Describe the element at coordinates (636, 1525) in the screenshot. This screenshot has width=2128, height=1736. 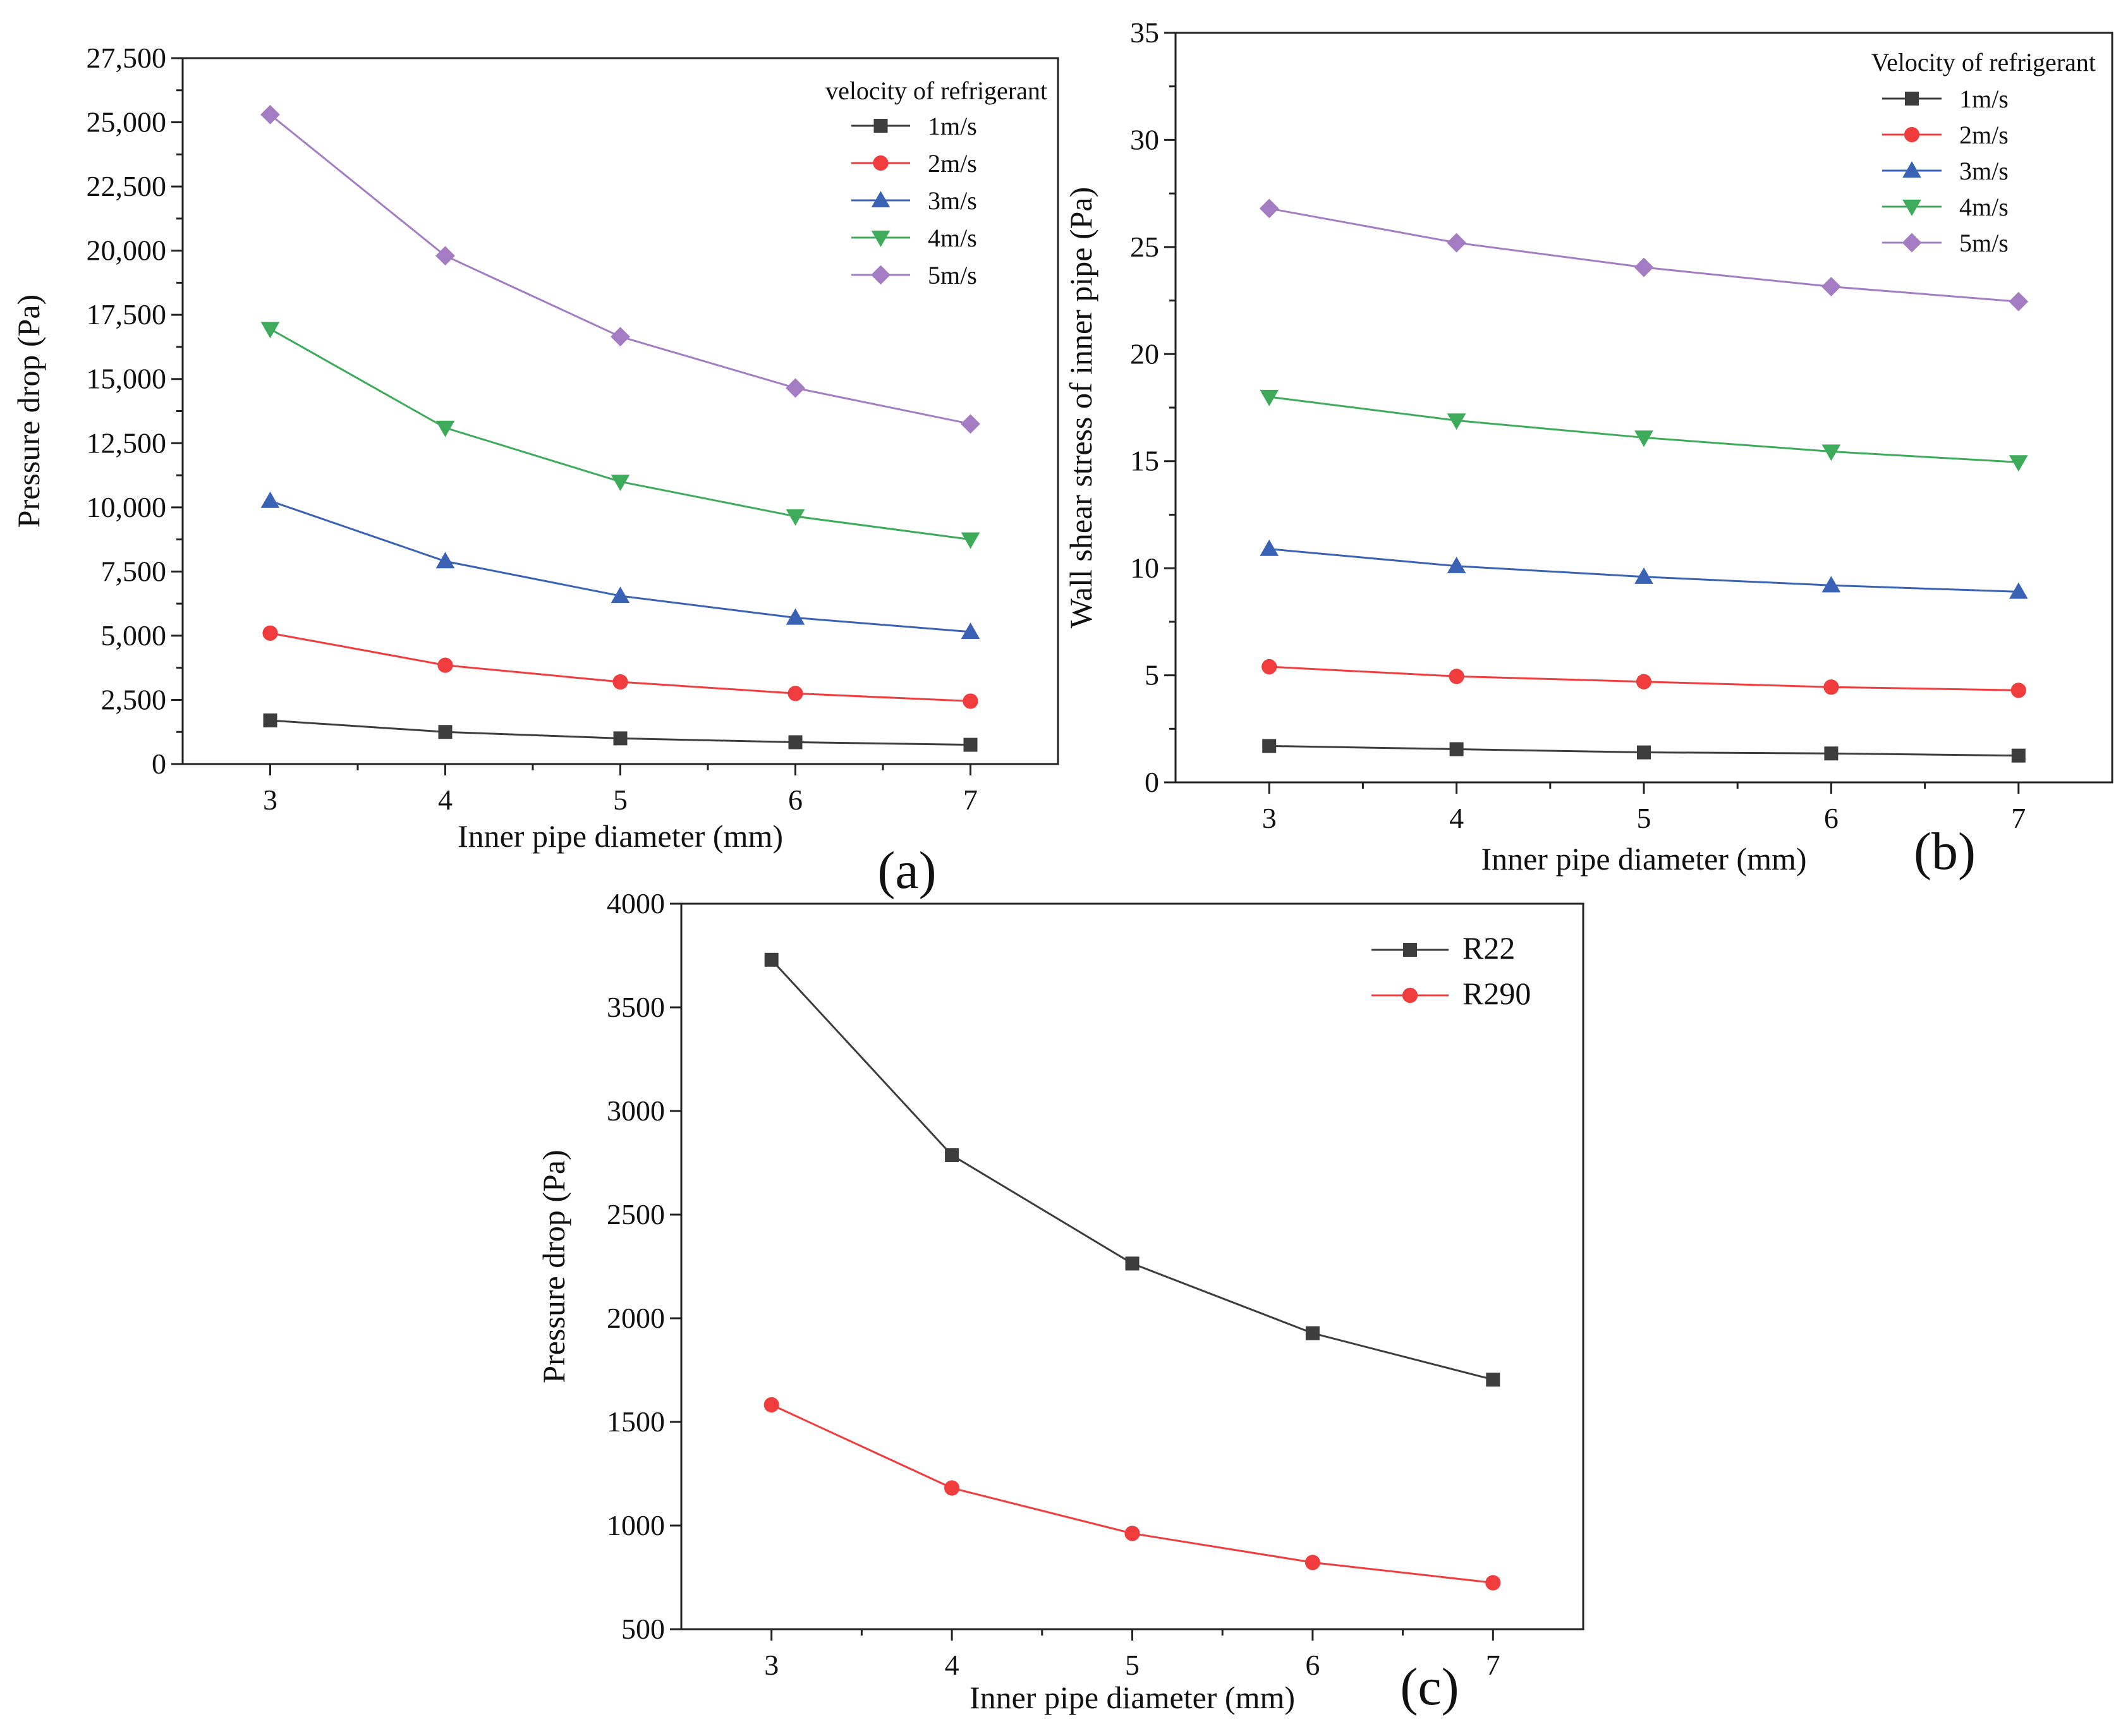
I see `y-tick-label: 1000` at that location.